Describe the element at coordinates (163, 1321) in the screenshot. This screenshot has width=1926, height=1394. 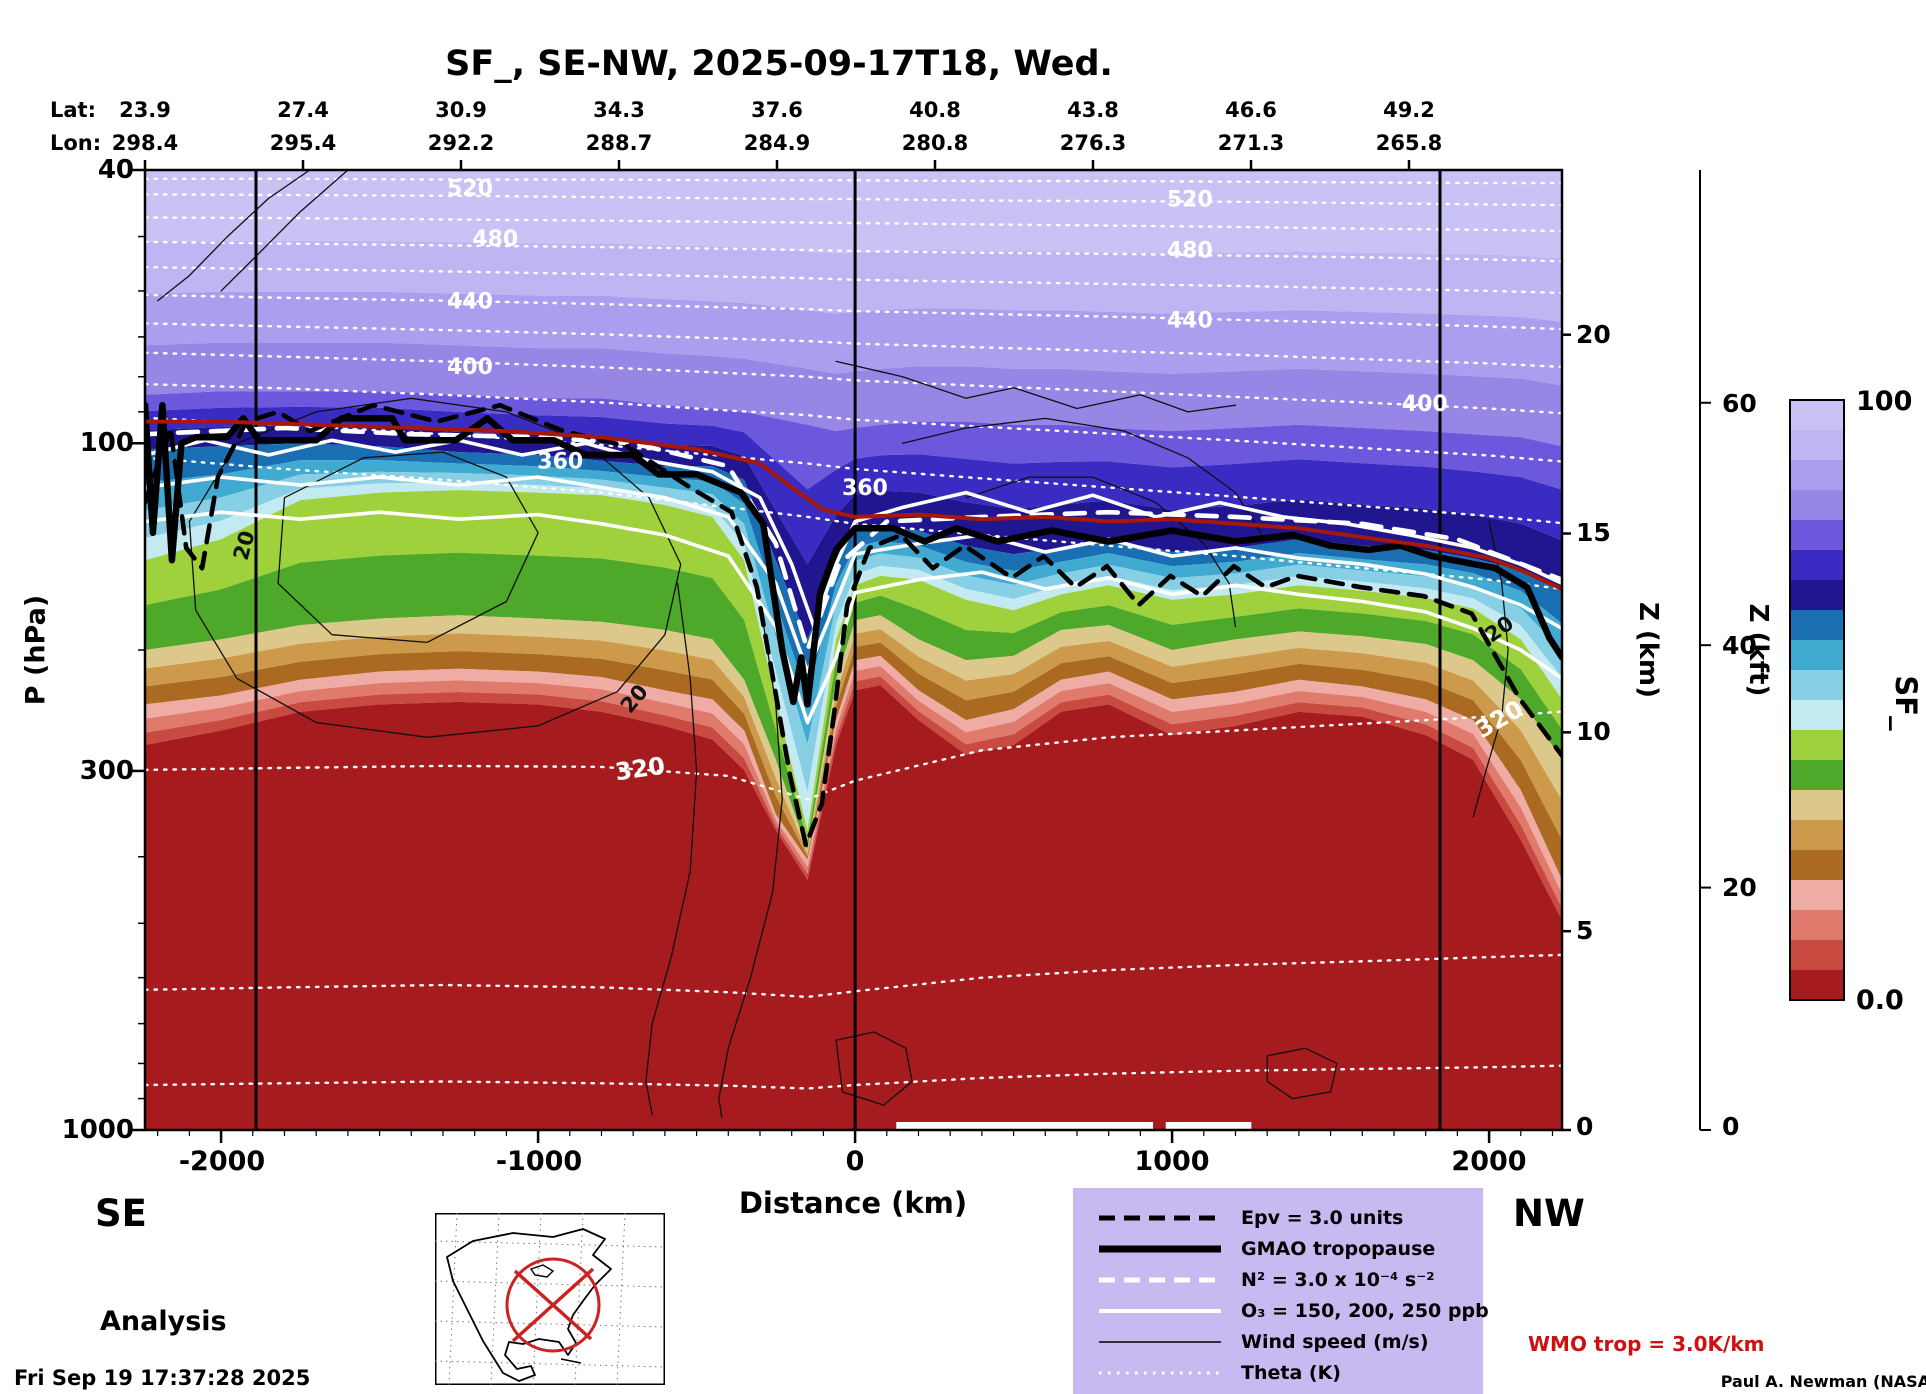
I see `analysis-label: Analysis` at that location.